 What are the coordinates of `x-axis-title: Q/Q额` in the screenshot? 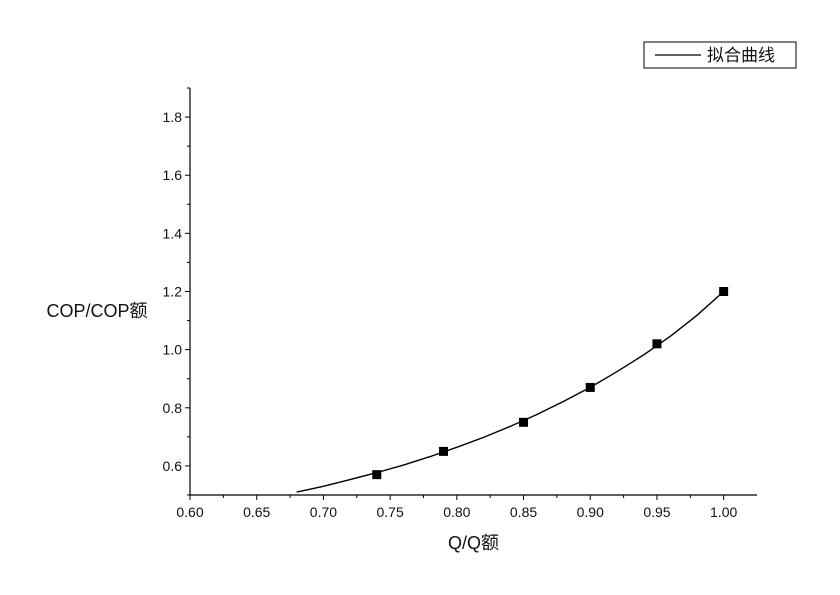 It's located at (473, 543).